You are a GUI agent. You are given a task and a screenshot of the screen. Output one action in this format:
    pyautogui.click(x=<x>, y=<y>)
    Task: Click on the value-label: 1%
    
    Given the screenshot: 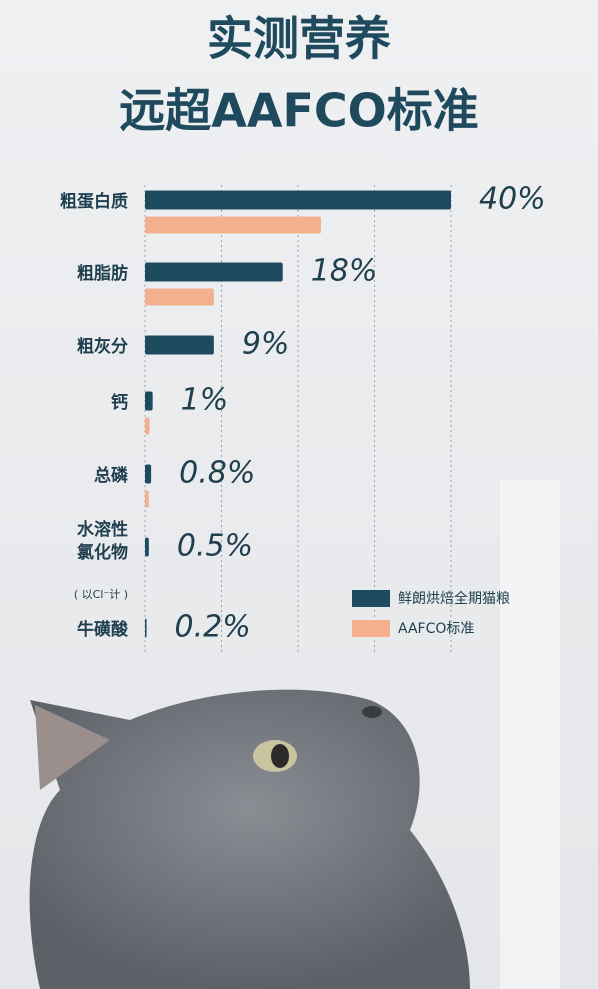 What is the action you would take?
    pyautogui.click(x=205, y=400)
    